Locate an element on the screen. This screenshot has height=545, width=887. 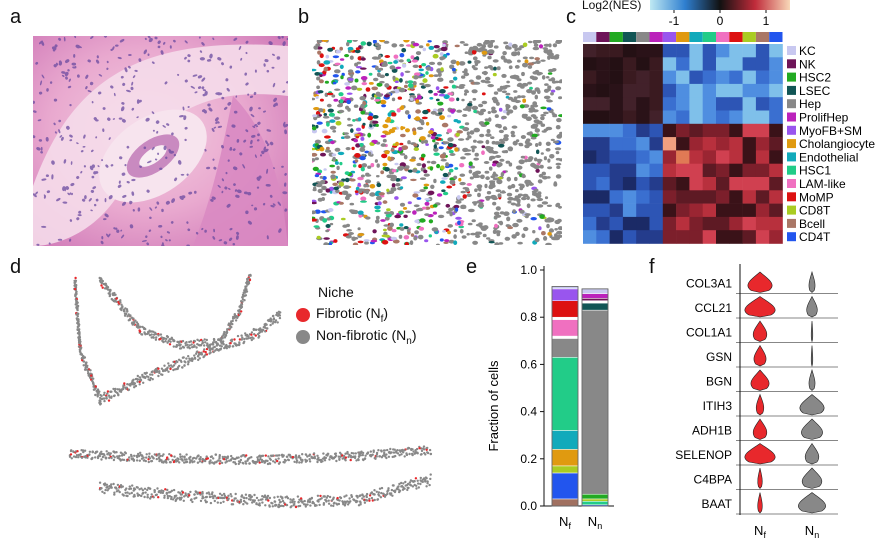
legend-item: Fibrotic (Nf) is located at coordinates (356, 315).